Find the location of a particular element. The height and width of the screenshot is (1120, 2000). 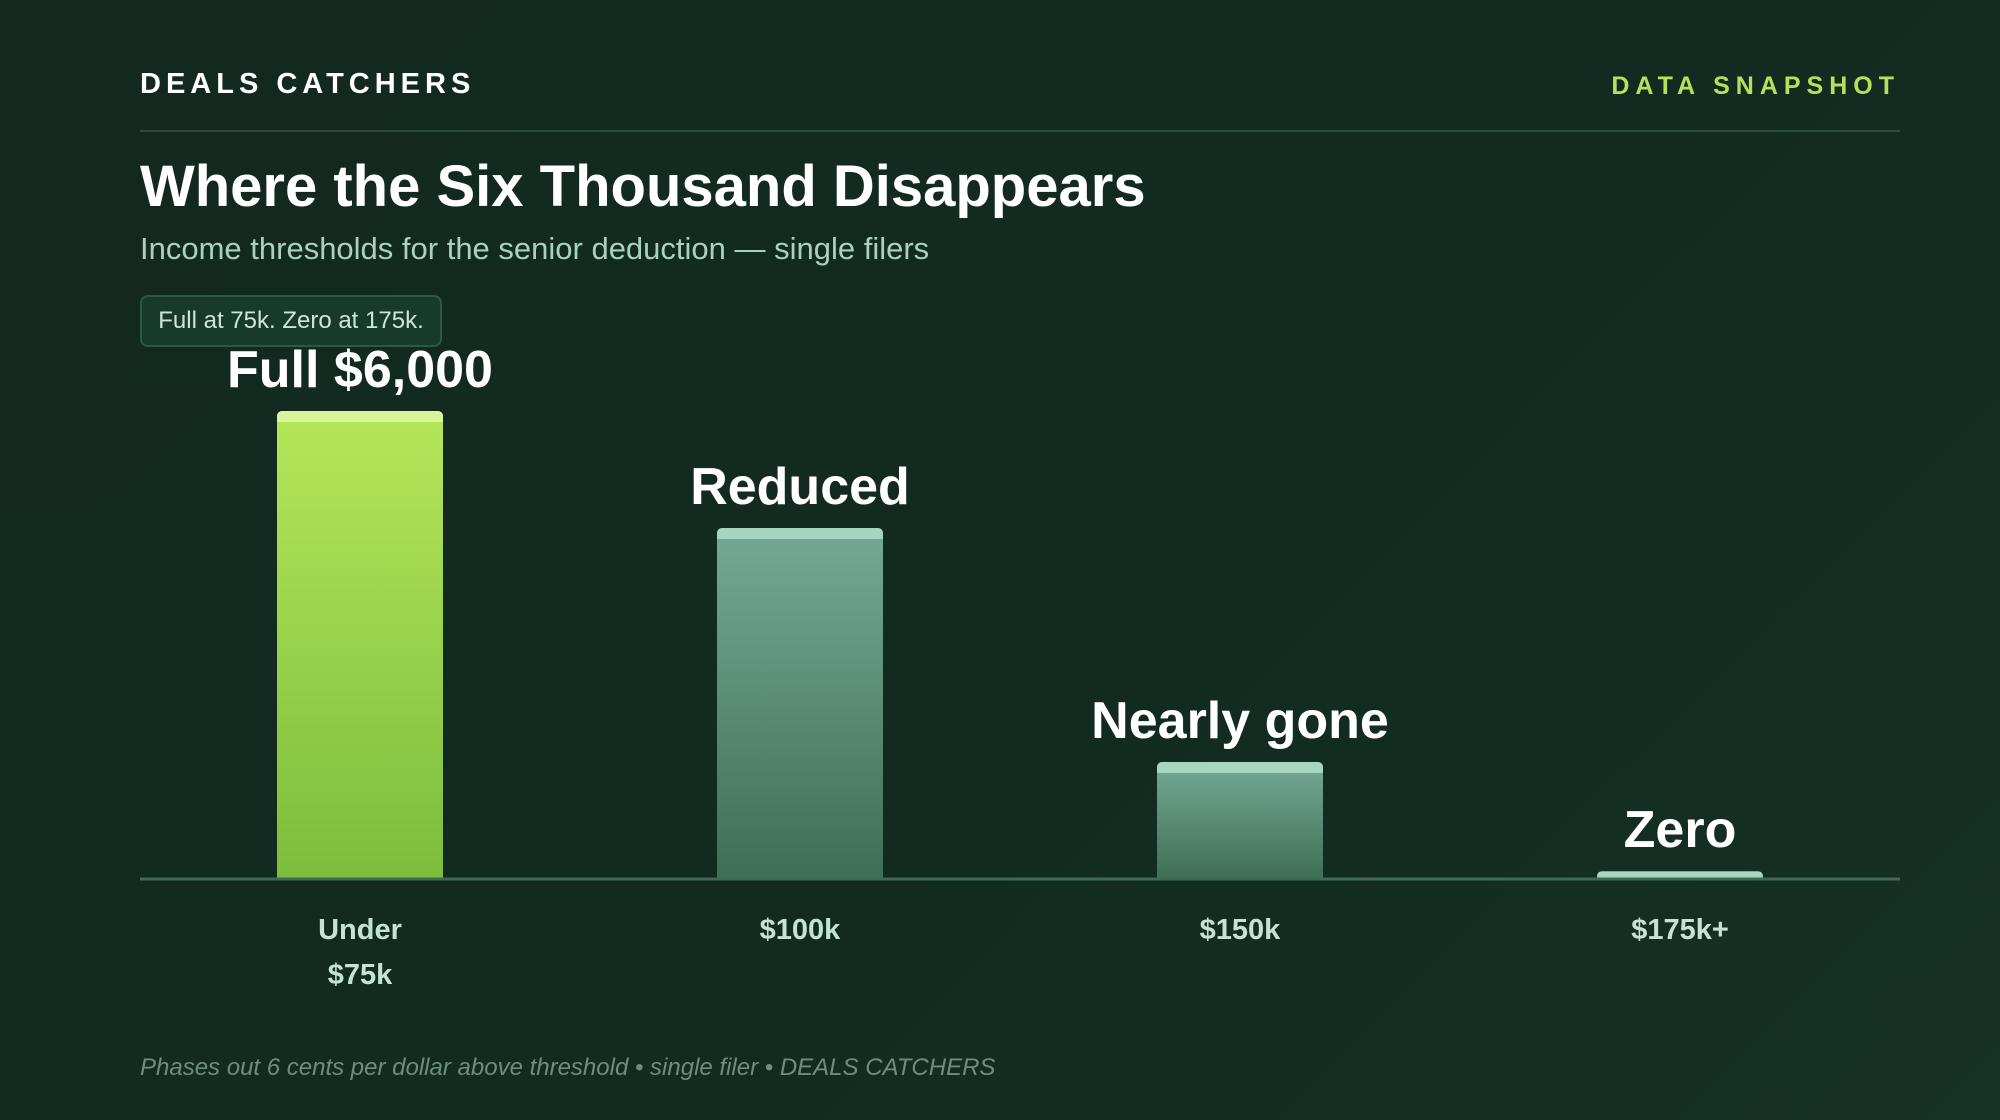

x-tick-label: $175k+ is located at coordinates (1680, 930).